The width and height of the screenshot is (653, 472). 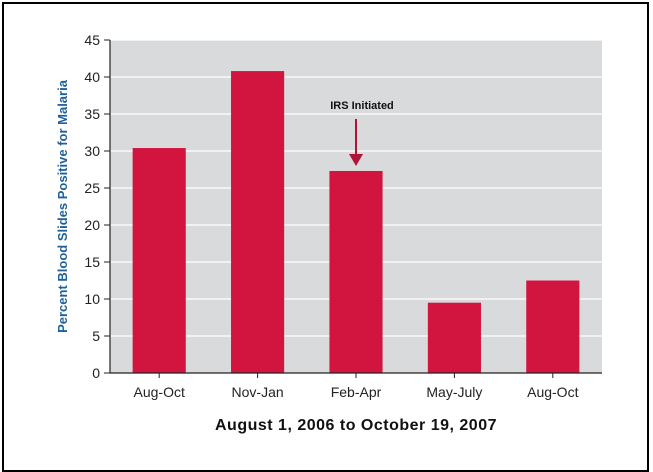 What do you see at coordinates (454, 392) in the screenshot?
I see `x-tick-label: May-July` at bounding box center [454, 392].